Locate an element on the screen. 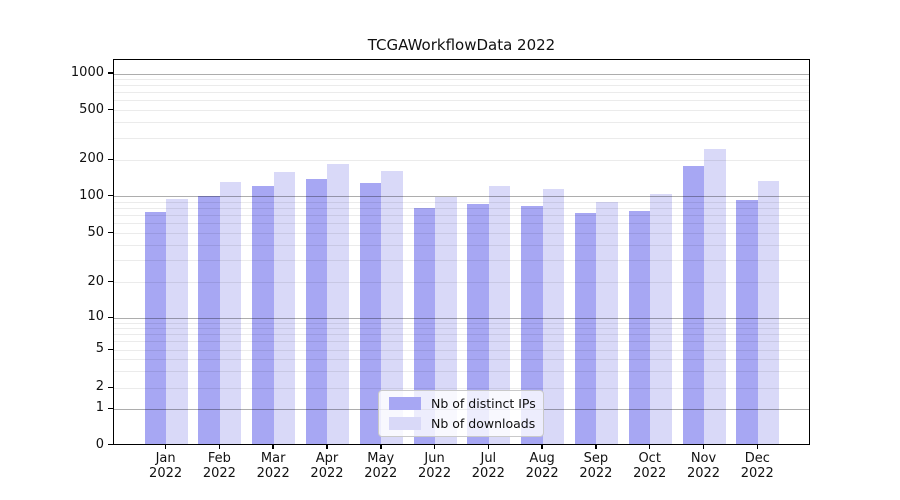  bar-distinct-ips-may is located at coordinates (370, 313).